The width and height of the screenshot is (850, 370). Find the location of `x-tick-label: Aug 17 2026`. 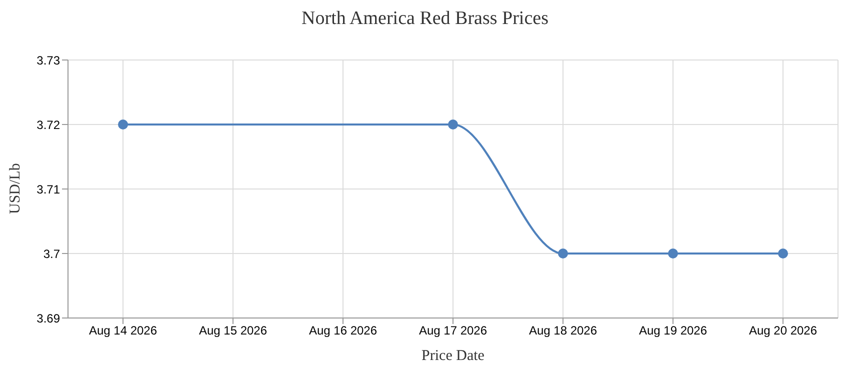

x-tick-label: Aug 17 2026 is located at coordinates (453, 331).